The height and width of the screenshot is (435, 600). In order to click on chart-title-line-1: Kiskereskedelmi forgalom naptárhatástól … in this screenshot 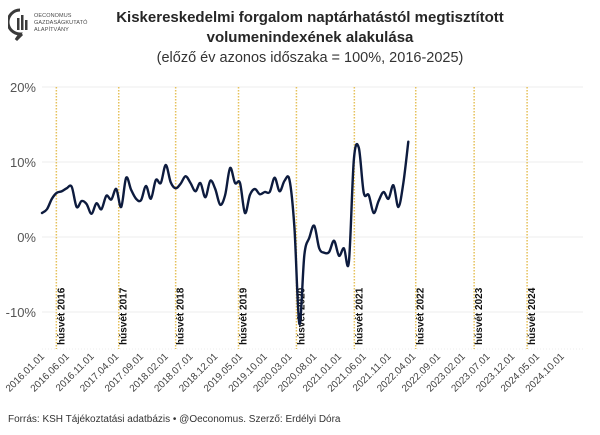, I will do `click(310, 17)`.